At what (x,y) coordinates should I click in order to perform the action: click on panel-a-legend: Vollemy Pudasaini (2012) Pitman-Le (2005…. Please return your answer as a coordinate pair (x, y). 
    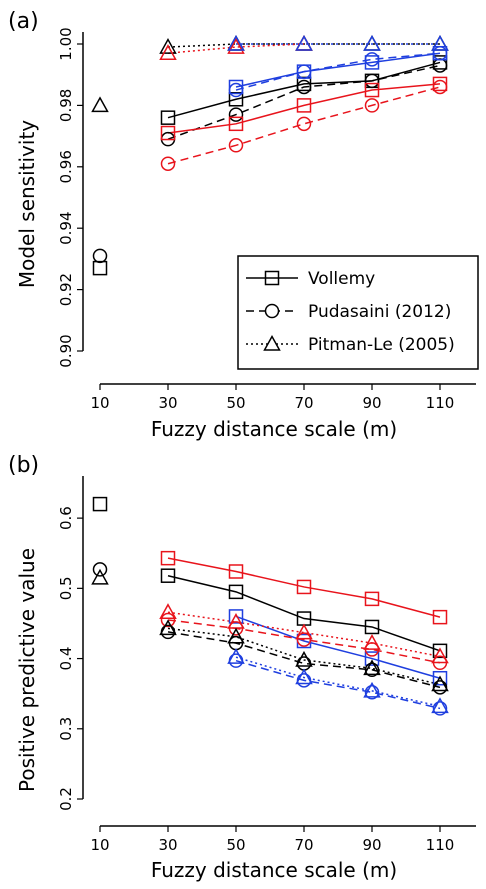
    Looking at the image, I should click on (358, 312).